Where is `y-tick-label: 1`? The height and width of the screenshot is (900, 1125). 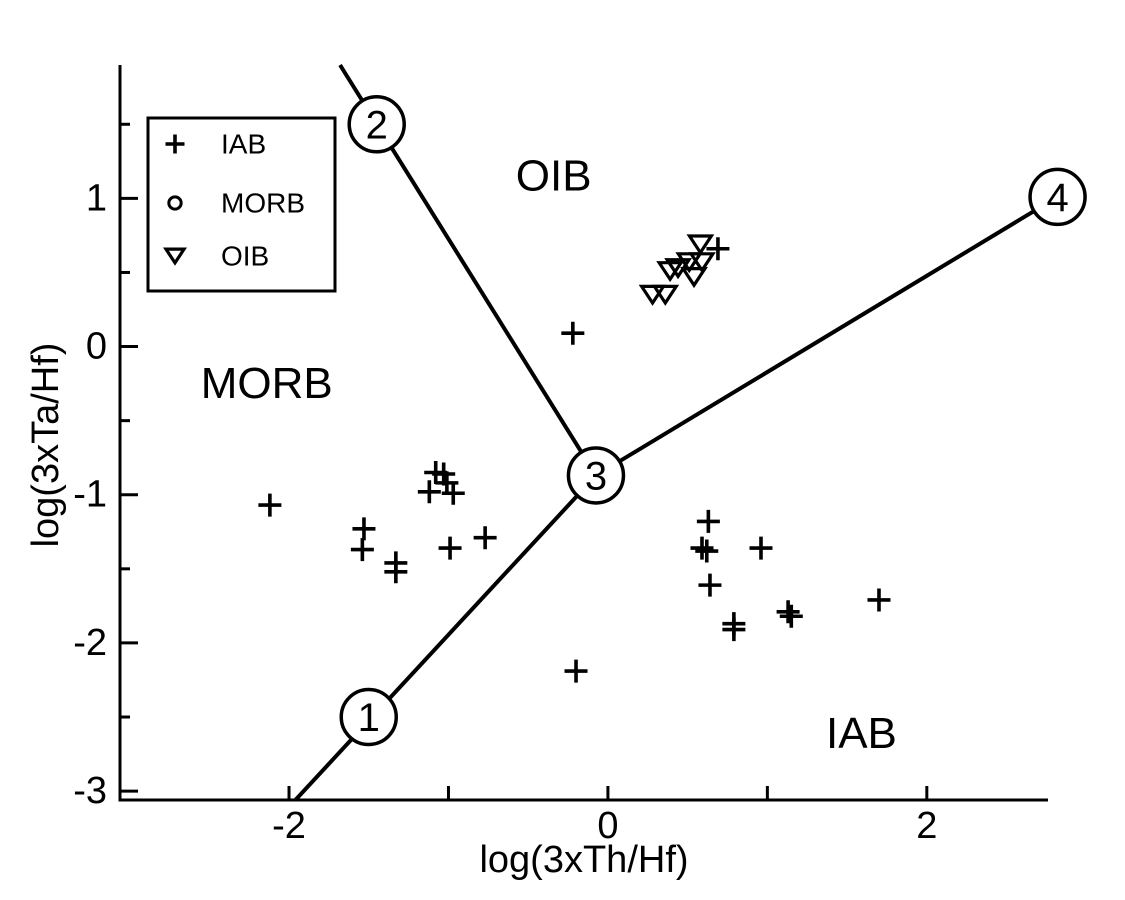
y-tick-label: 1 is located at coordinates (96, 198).